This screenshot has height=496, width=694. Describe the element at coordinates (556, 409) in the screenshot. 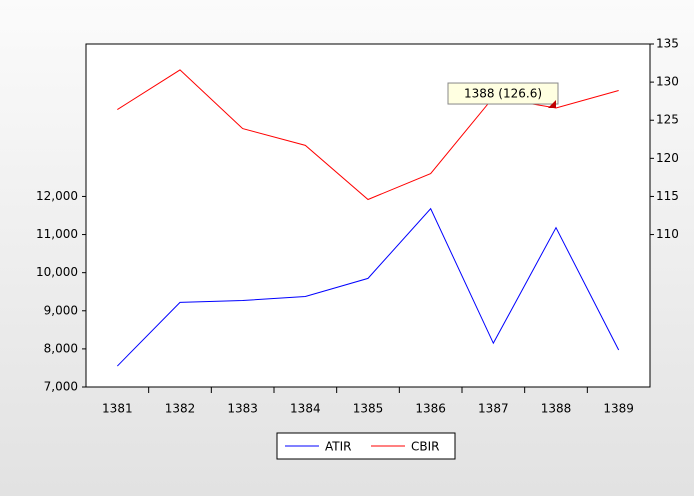

I see `x-tick-label: 1388` at that location.